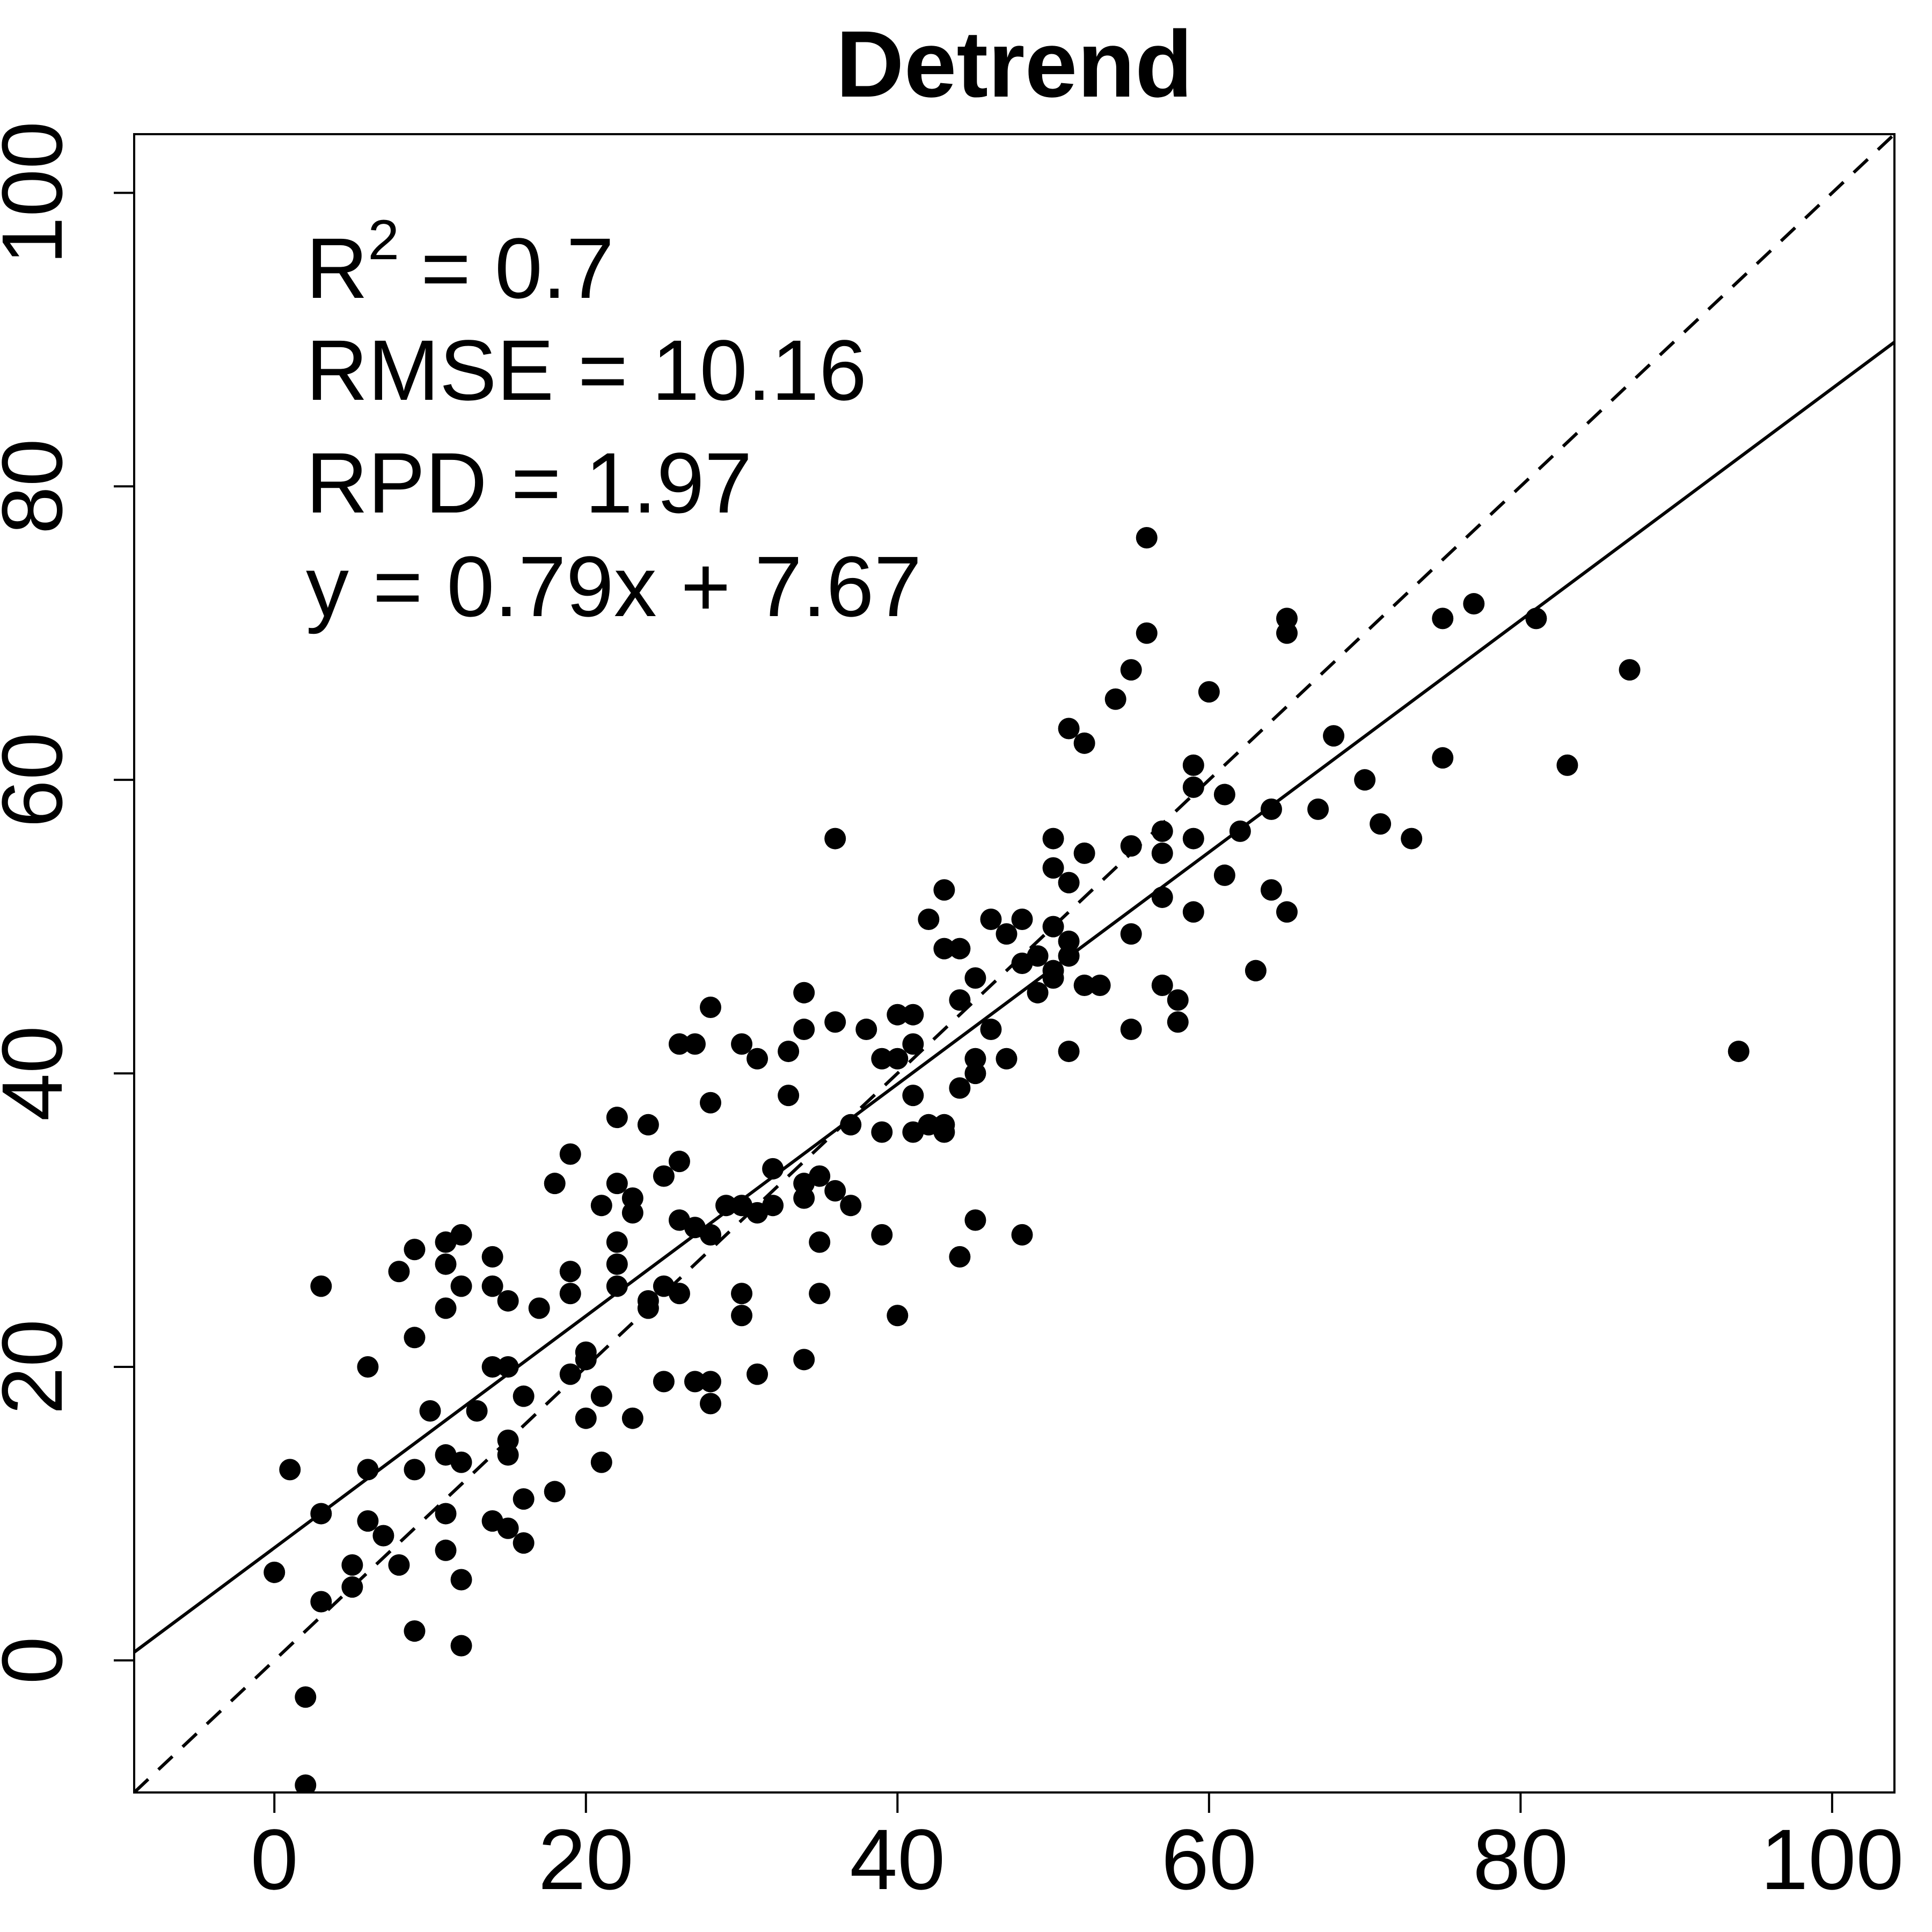 The height and width of the screenshot is (1932, 1932). What do you see at coordinates (337, 268) in the screenshot?
I see `r2-label: R` at bounding box center [337, 268].